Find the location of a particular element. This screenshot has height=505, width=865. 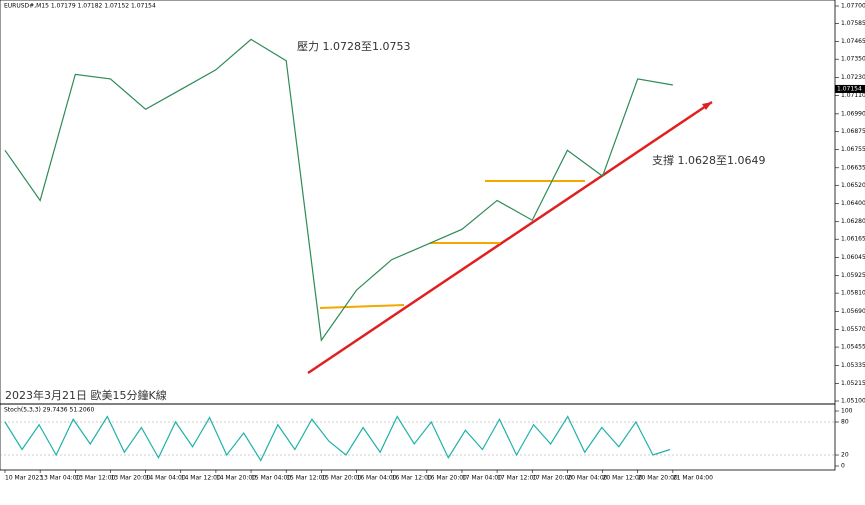

arrow-head is located at coordinates (707, 106).